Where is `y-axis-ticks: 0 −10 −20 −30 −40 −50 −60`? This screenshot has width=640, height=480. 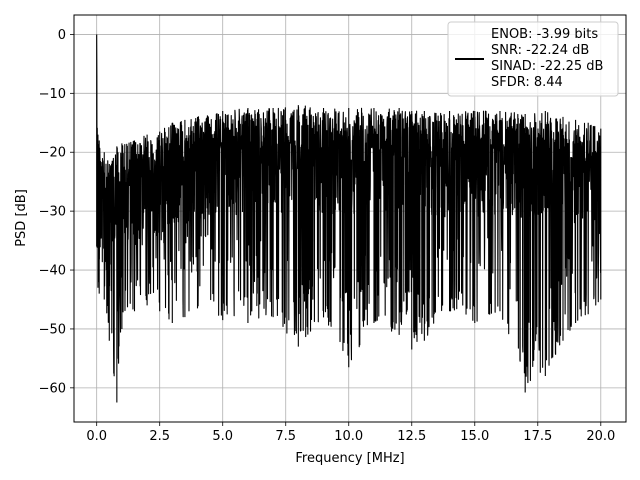
y-axis-ticks: 0 −10 −20 −30 −40 −50 −60 is located at coordinates (56, 212).